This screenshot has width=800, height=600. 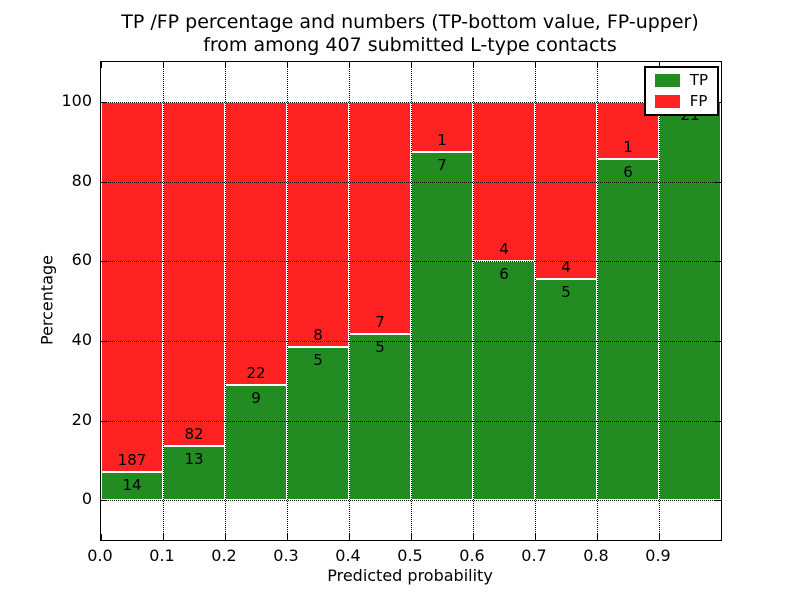 I want to click on fp-count-label: 8, so click(x=318, y=334).